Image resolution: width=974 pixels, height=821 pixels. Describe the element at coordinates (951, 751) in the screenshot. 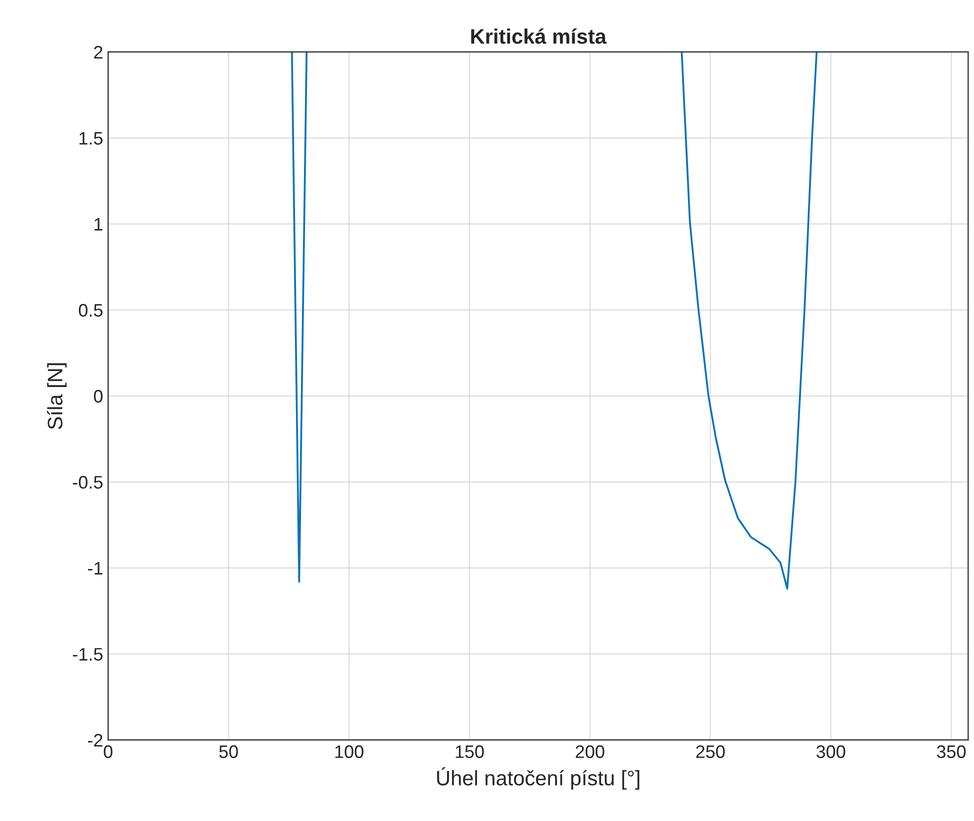

I see `x-tick-label: 350` at that location.